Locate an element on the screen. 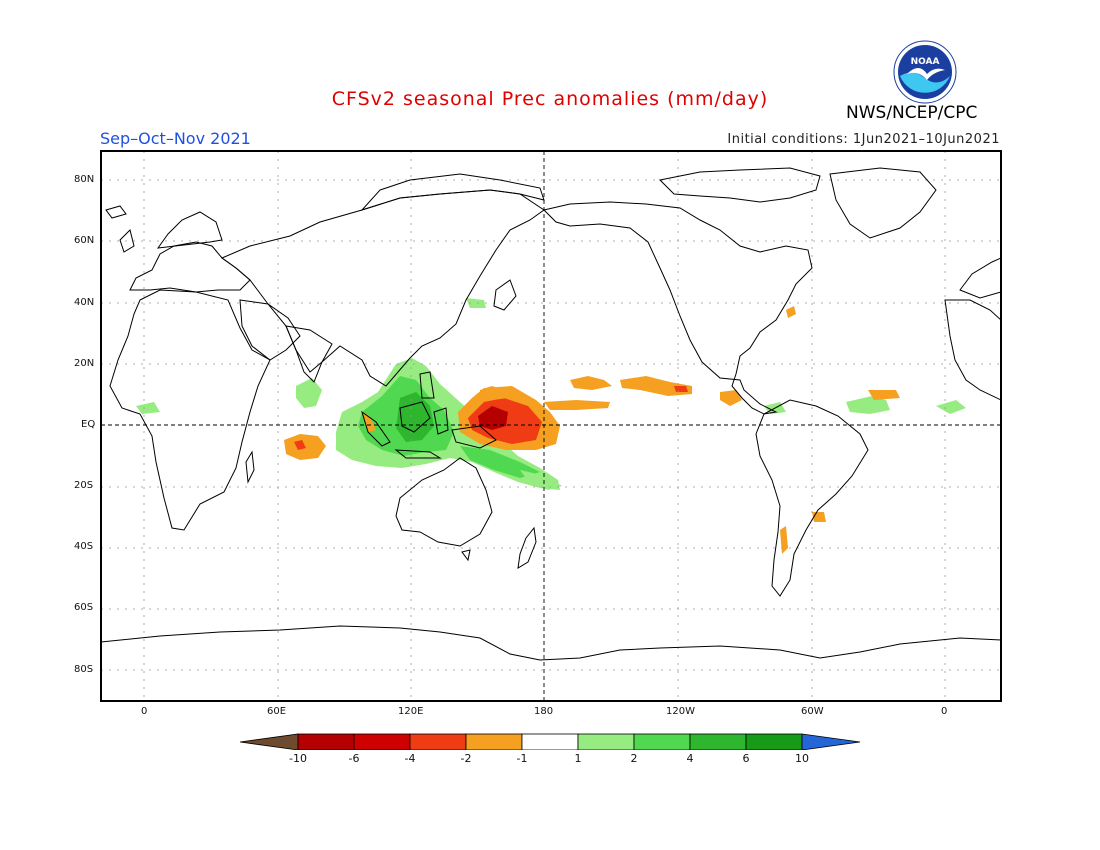 Image resolution: width=1100 pixels, height=850 pixels. colorbar-tick-label: 2 is located at coordinates (634, 758).